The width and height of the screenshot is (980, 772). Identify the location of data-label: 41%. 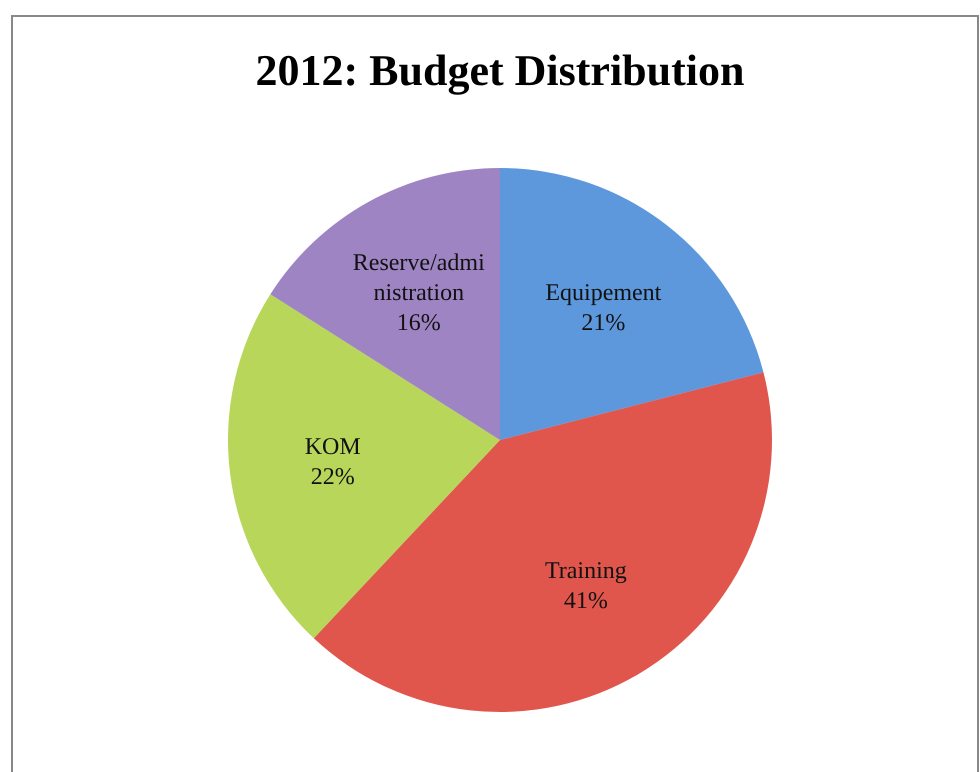
(586, 601).